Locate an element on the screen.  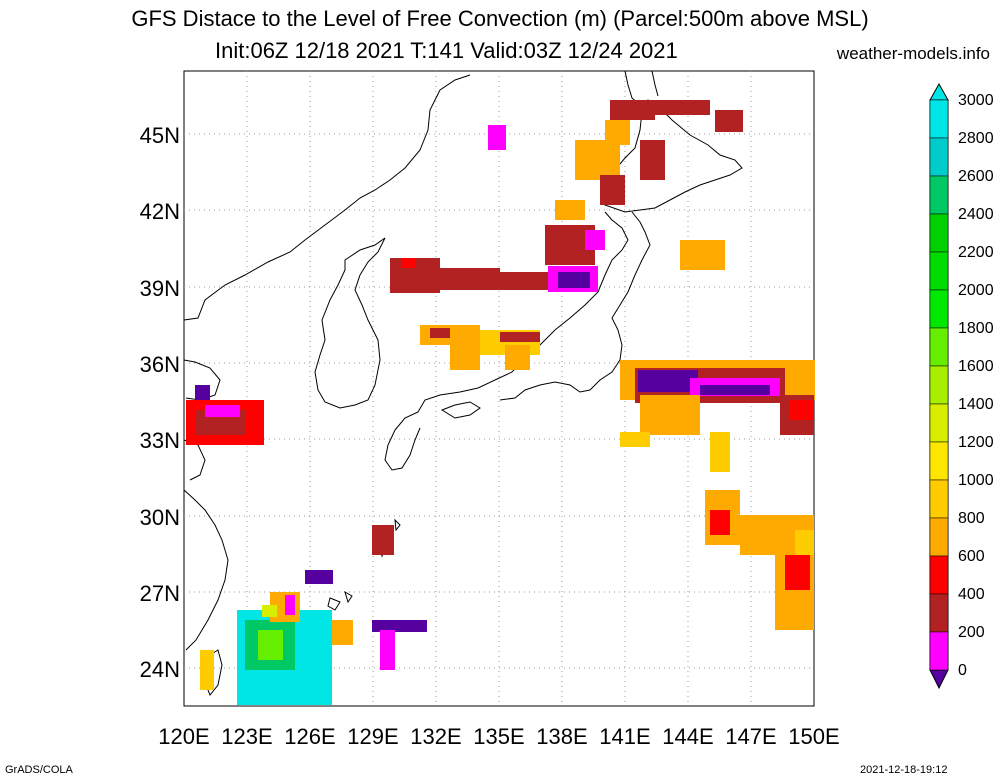
lat-label-30n: 30N is located at coordinates (159, 517).